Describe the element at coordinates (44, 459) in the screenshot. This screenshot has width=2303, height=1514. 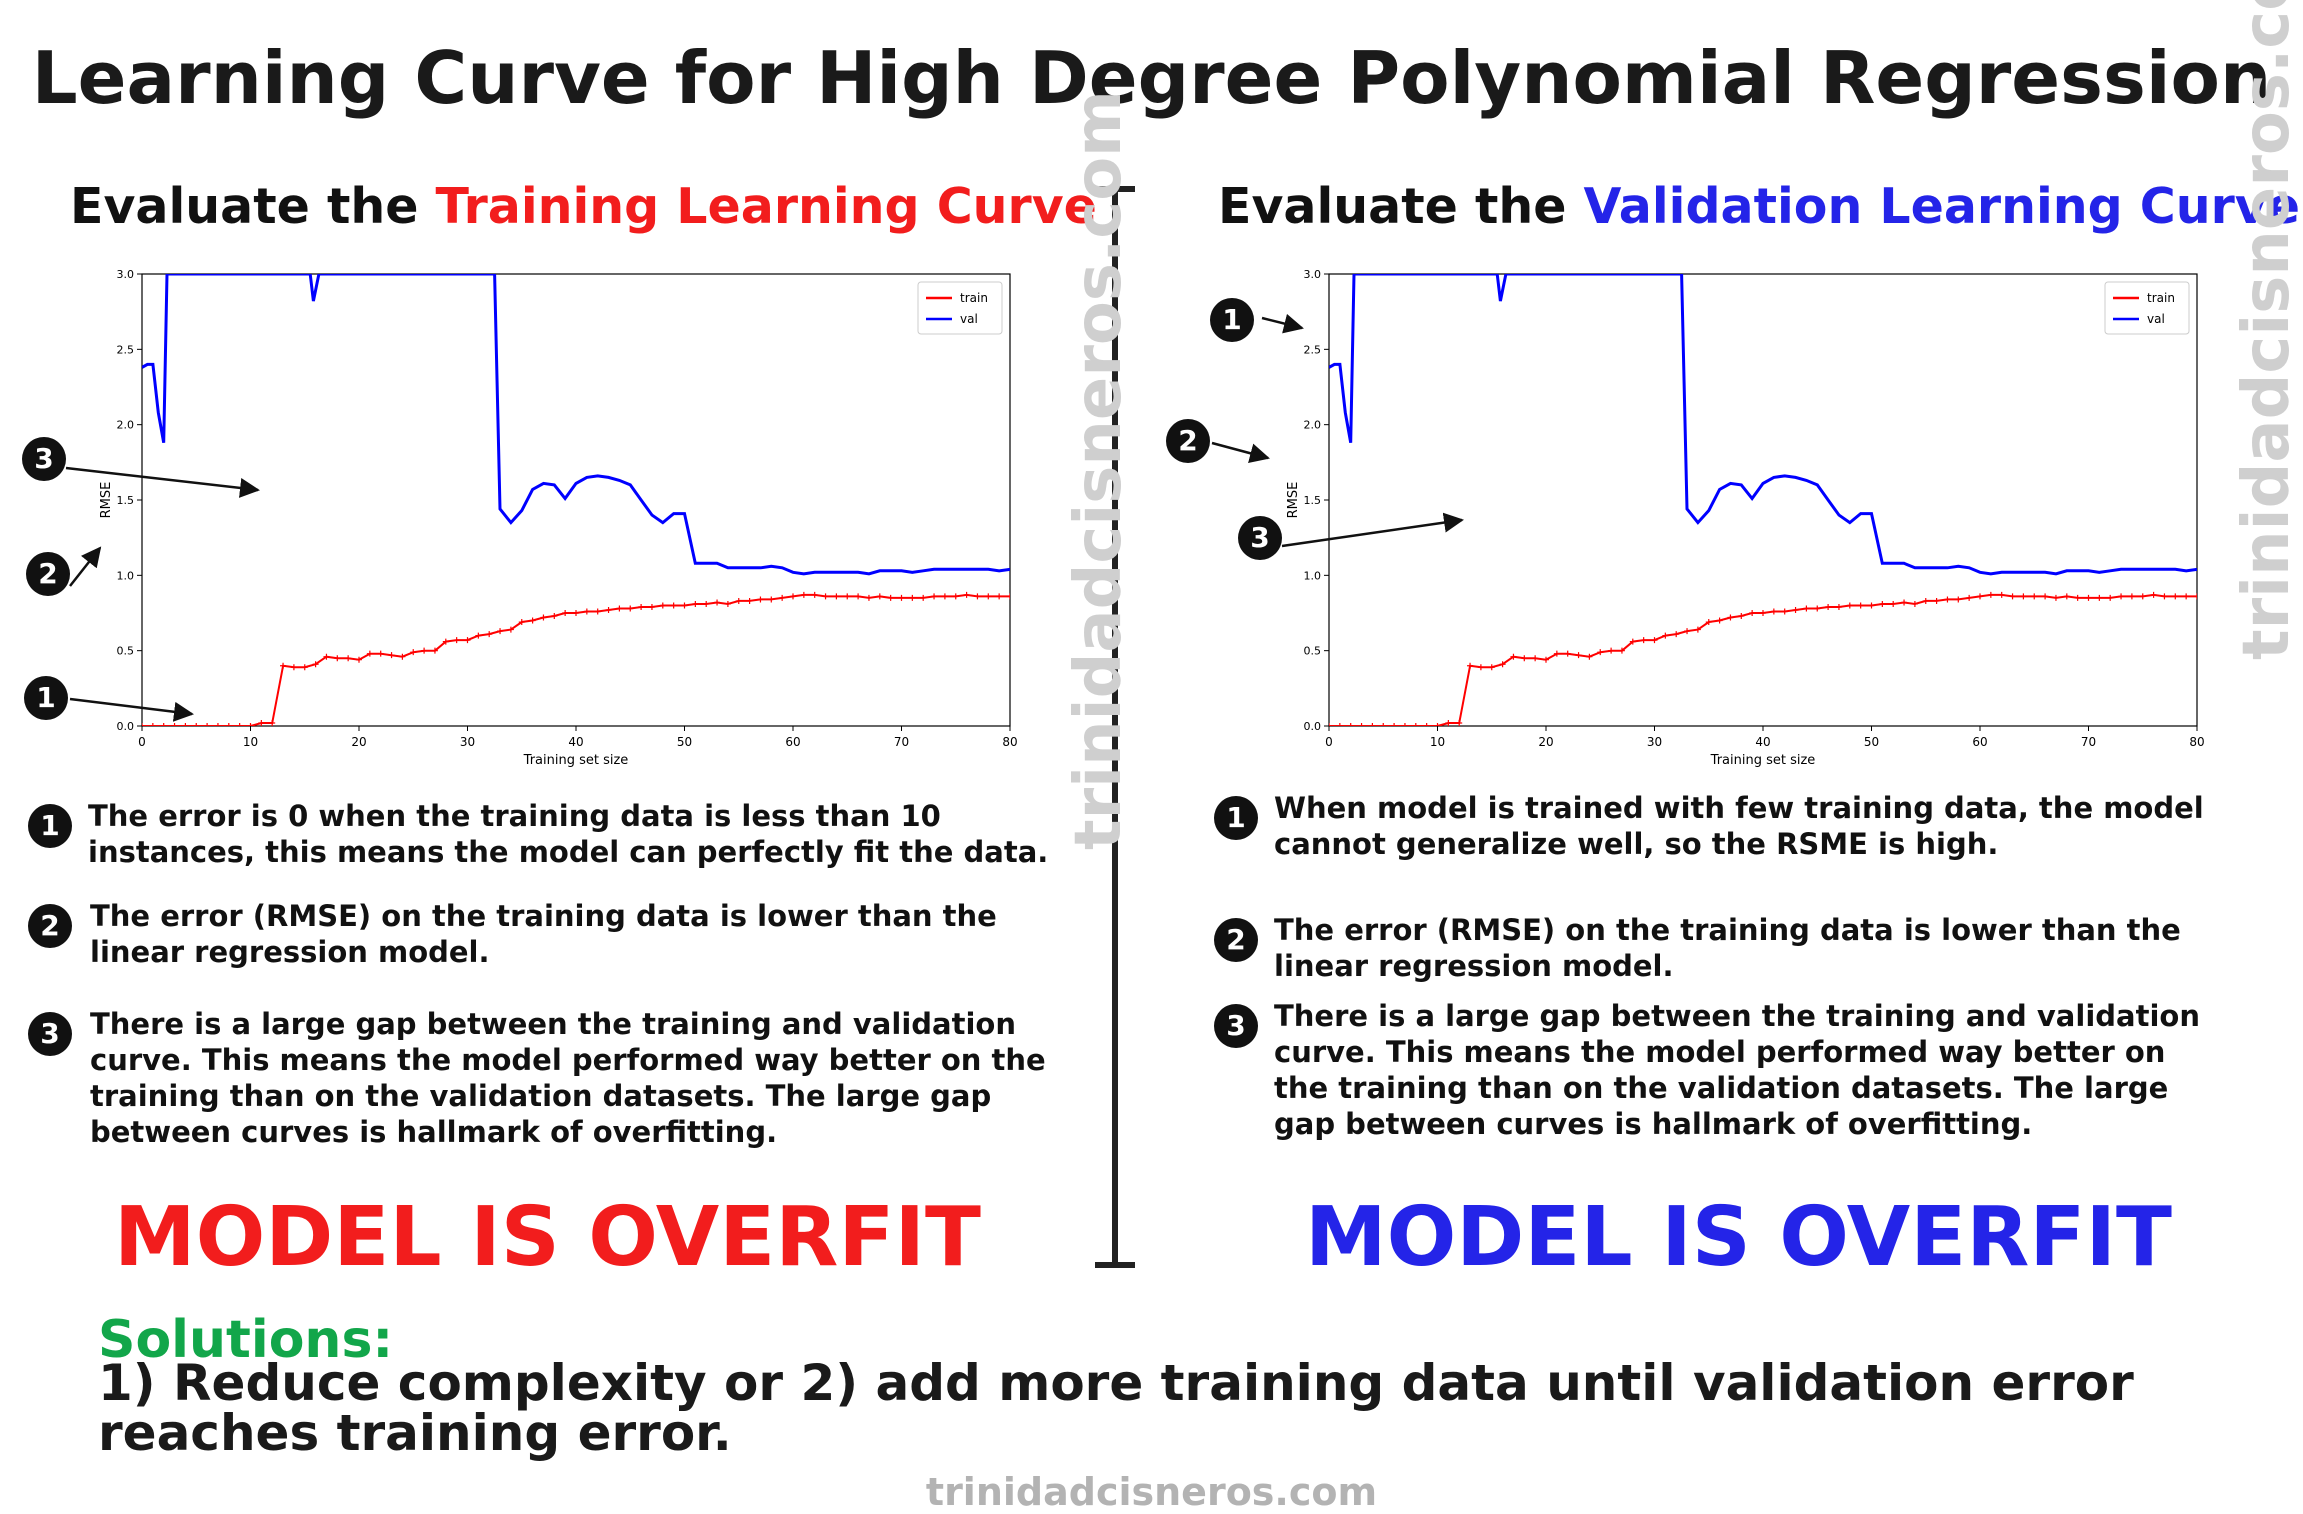
I see `left-callout-badge-3: 3` at that location.